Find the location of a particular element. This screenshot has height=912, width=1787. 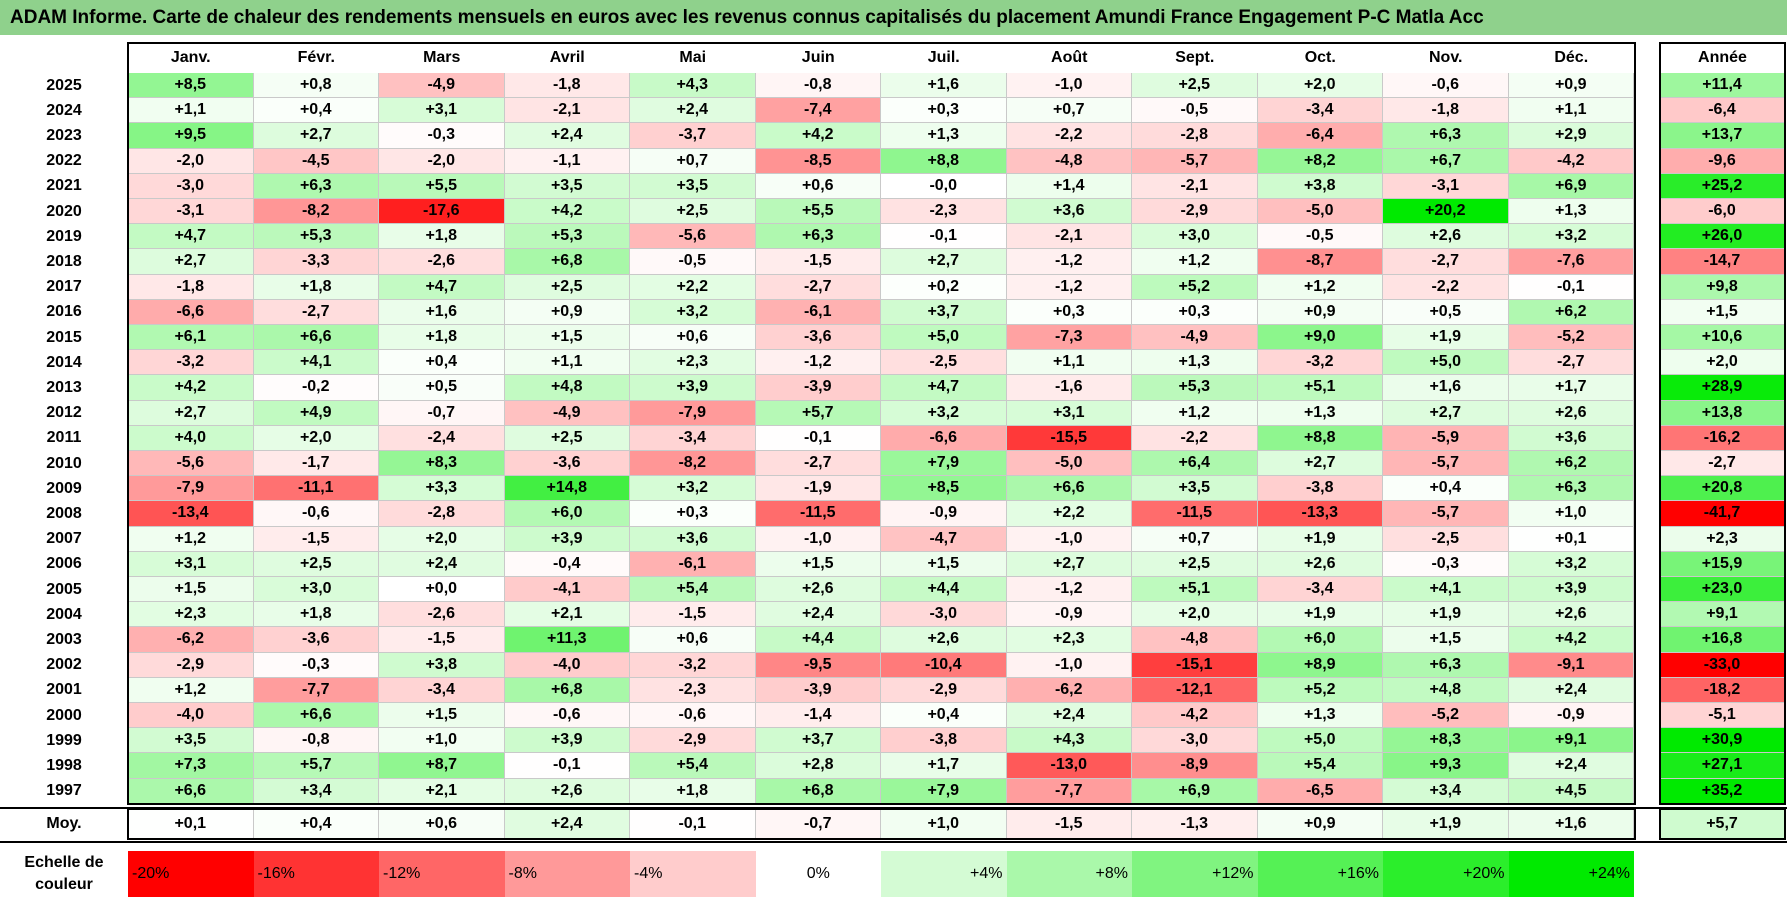

month-header: Oct. is located at coordinates (1320, 57).